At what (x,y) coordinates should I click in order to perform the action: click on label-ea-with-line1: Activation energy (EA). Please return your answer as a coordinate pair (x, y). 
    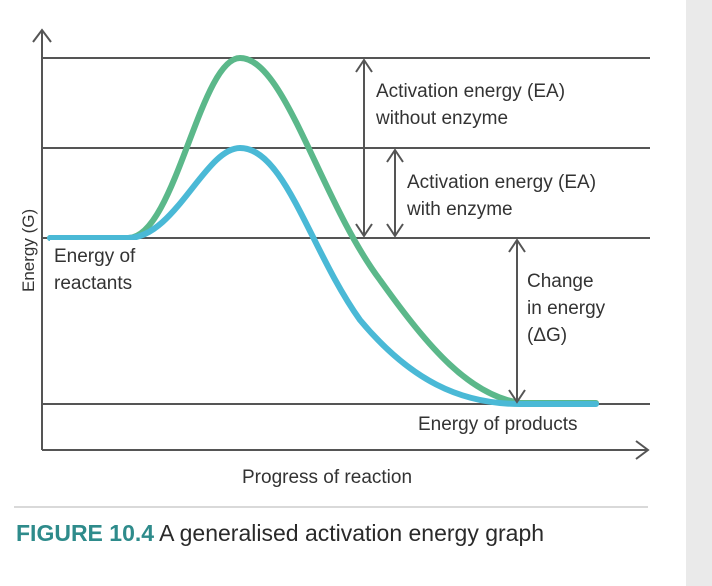
    Looking at the image, I should click on (501, 182).